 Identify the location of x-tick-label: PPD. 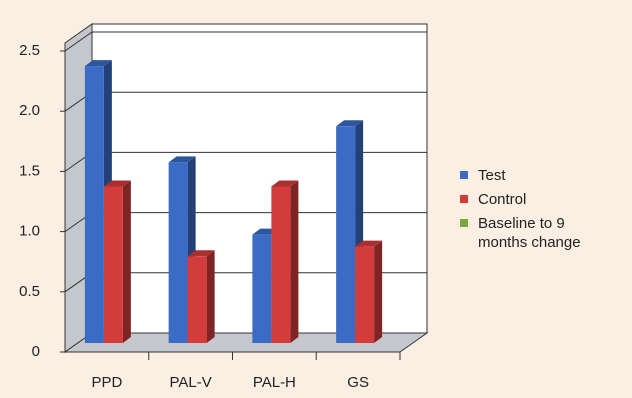
(106, 382).